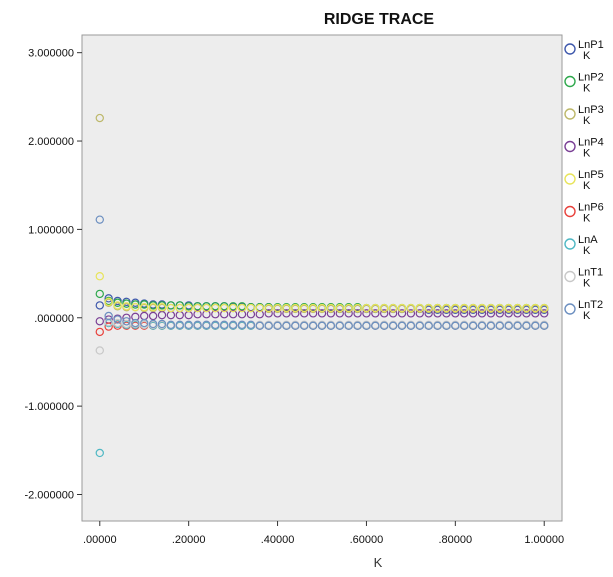 The height and width of the screenshot is (577, 613). I want to click on x-tick-label: .80000, so click(456, 540).